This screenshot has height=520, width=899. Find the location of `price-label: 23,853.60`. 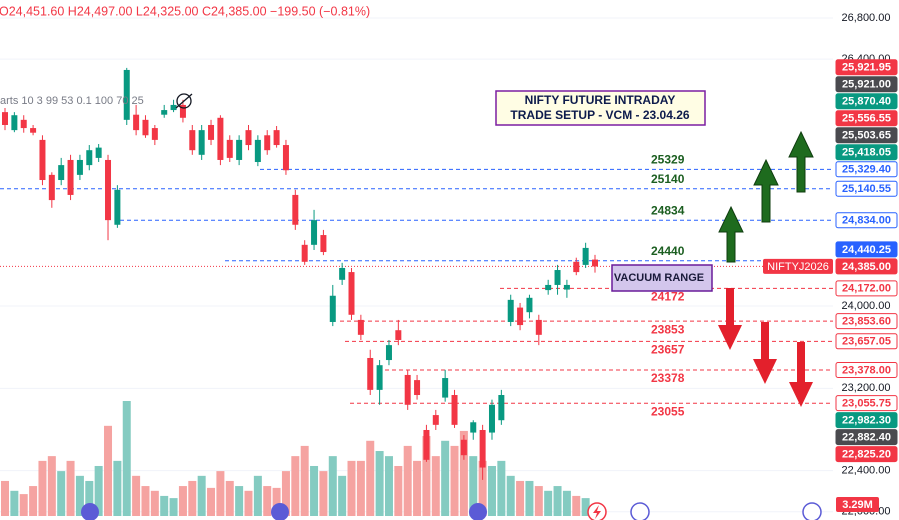

price-label: 23,853.60 is located at coordinates (866, 321).